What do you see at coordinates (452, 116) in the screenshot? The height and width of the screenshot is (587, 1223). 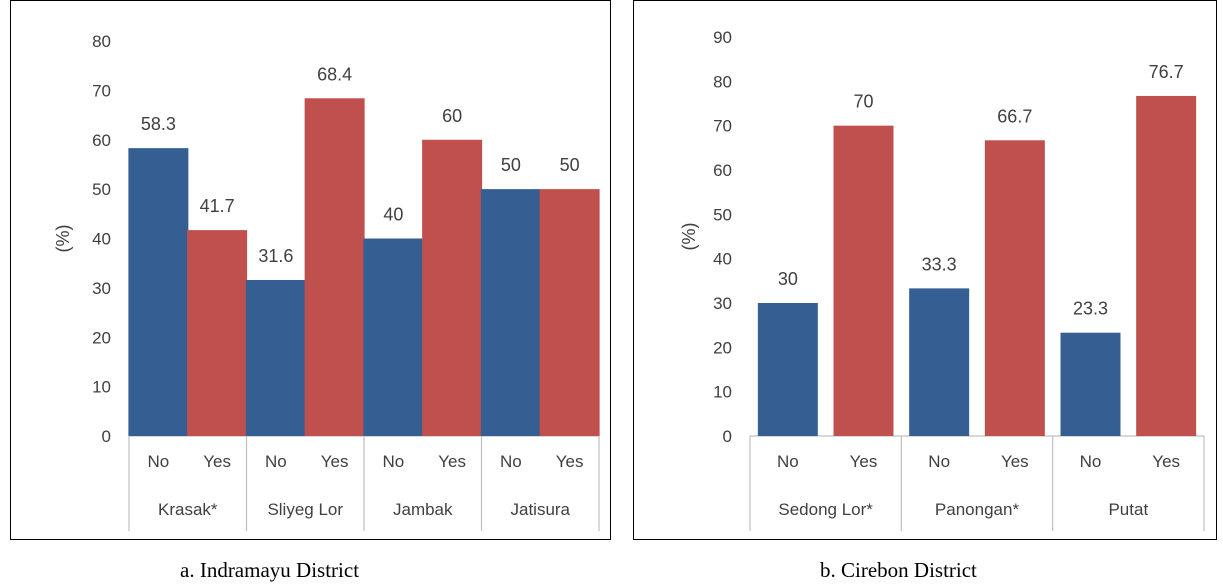 I see `indramayu-data-label: 60` at bounding box center [452, 116].